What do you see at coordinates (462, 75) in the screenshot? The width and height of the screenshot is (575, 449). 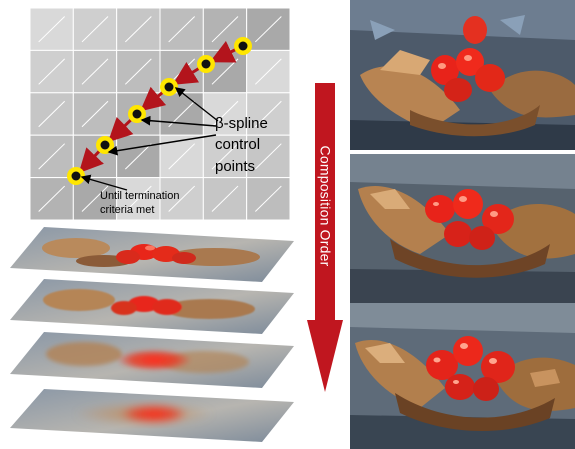 I see `painting-coarse` at bounding box center [462, 75].